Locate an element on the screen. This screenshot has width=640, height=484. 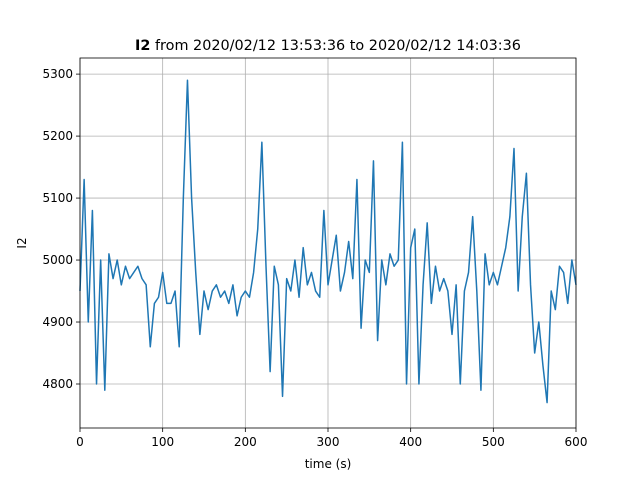
x-tick-label: 300 is located at coordinates (328, 442).